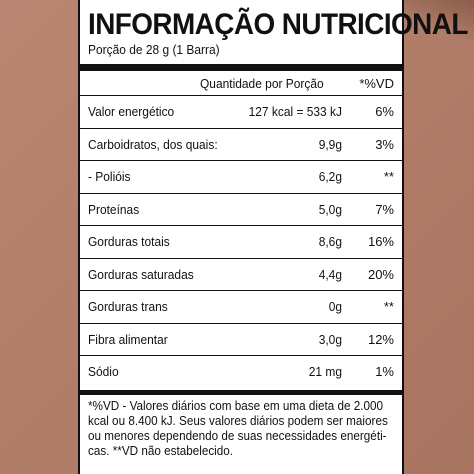 The height and width of the screenshot is (474, 474). What do you see at coordinates (161, 450) in the screenshot?
I see `footnote-line: cas. **VD não estabelecido.` at bounding box center [161, 450].